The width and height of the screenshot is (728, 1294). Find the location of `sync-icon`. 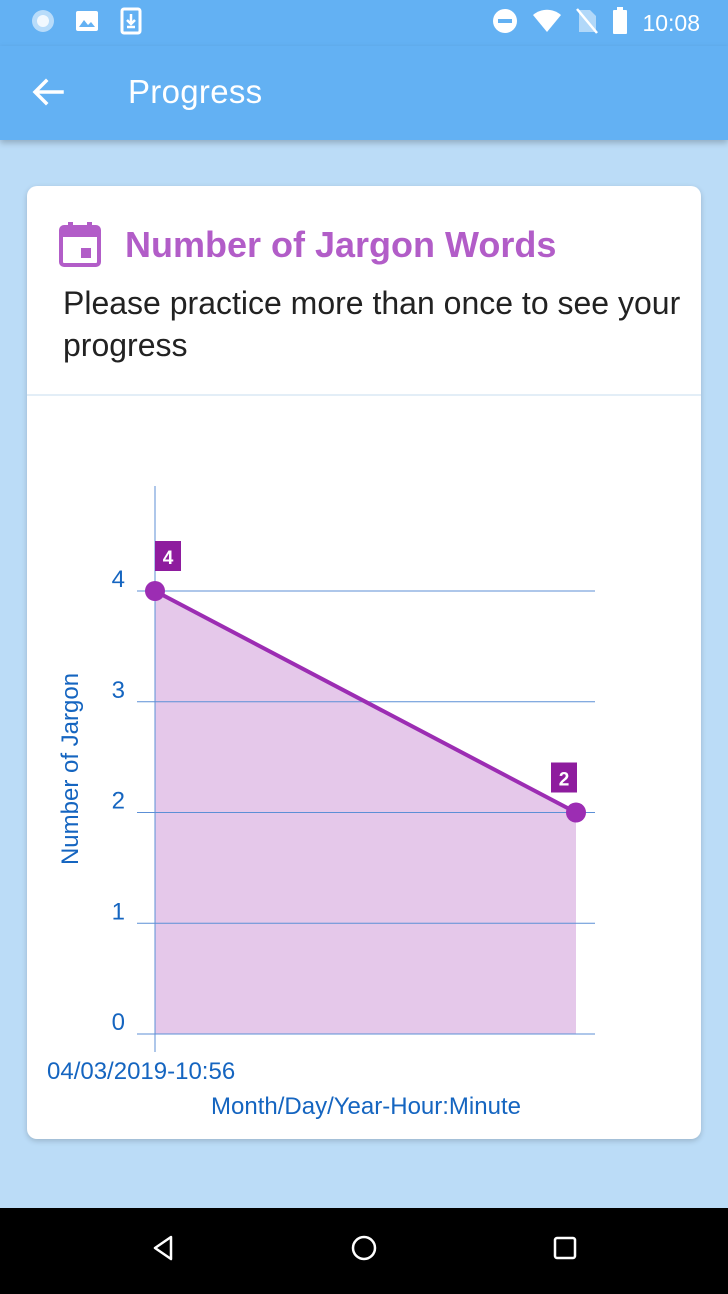

sync-icon is located at coordinates (43, 23).